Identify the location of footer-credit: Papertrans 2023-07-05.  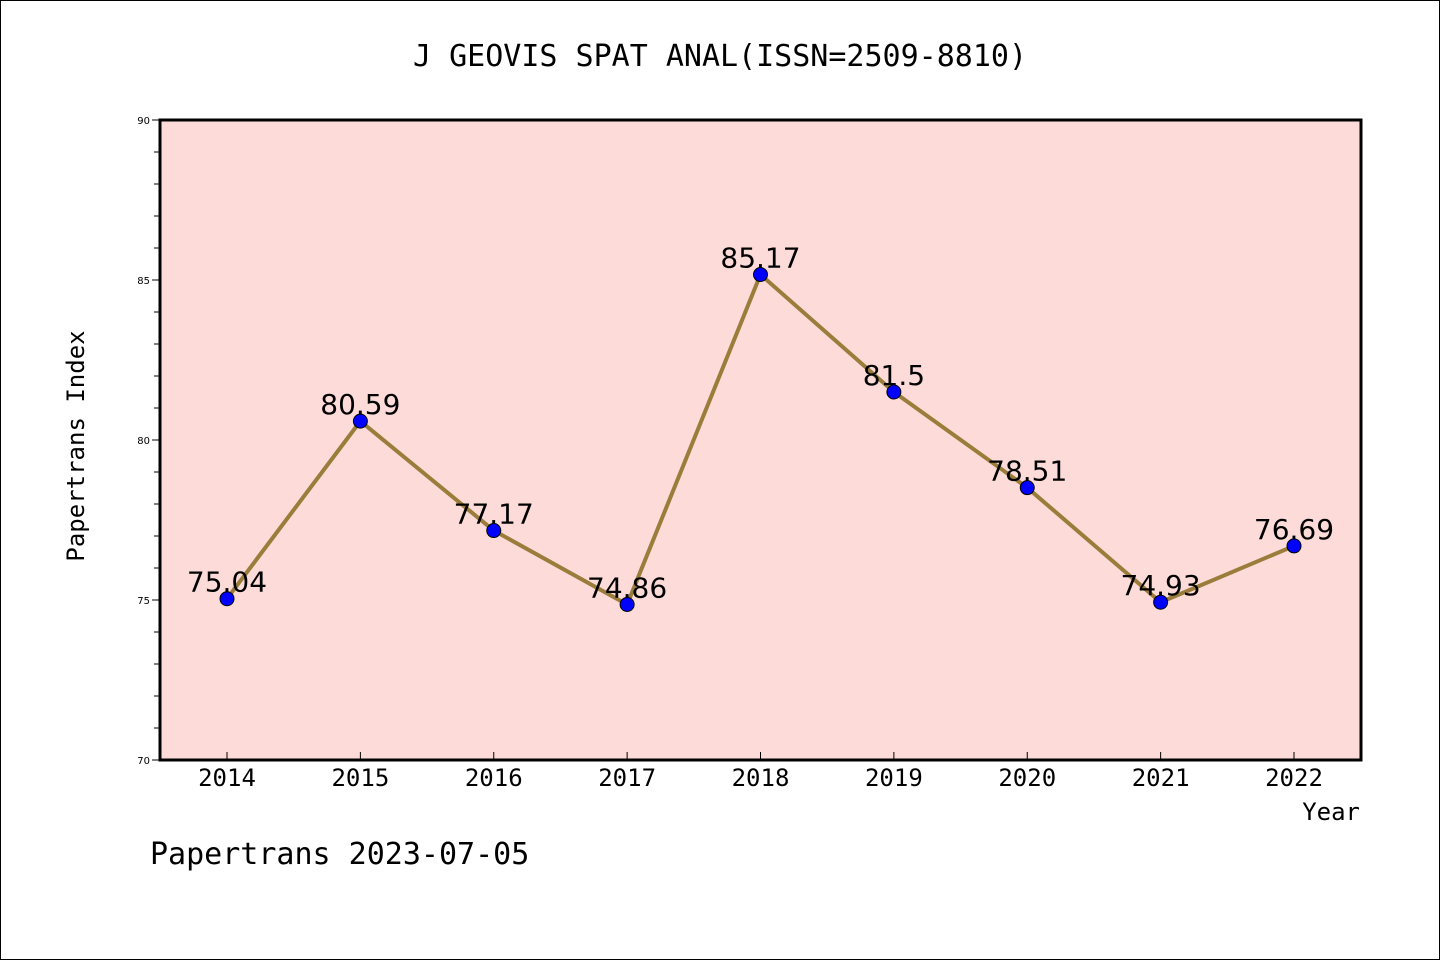
(339, 854).